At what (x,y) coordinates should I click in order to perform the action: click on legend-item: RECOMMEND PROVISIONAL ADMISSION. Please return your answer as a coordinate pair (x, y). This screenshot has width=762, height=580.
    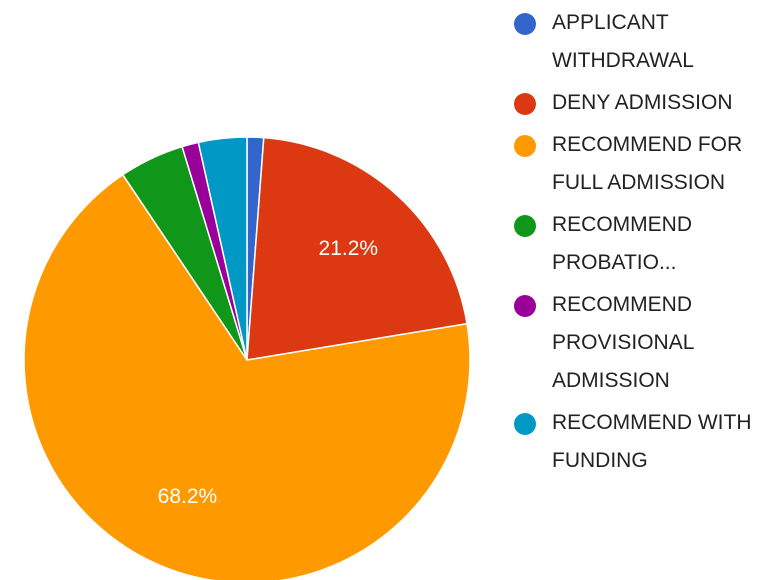
    Looking at the image, I should click on (638, 343).